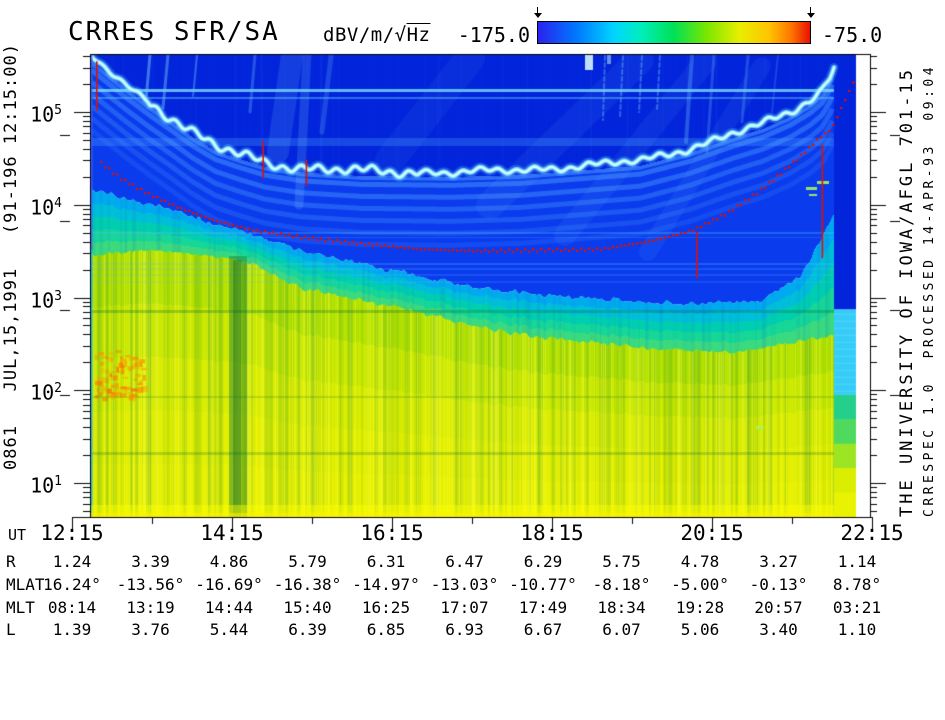 This screenshot has height=720, width=945. I want to click on x-tick-label: 20:15, so click(712, 533).